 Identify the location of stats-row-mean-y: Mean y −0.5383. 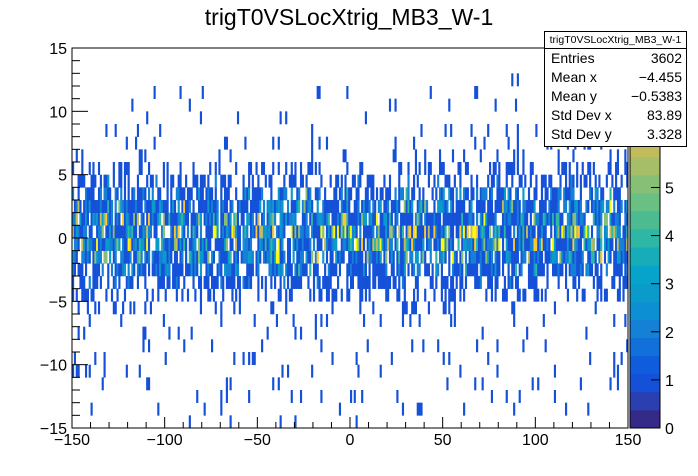
(615, 96).